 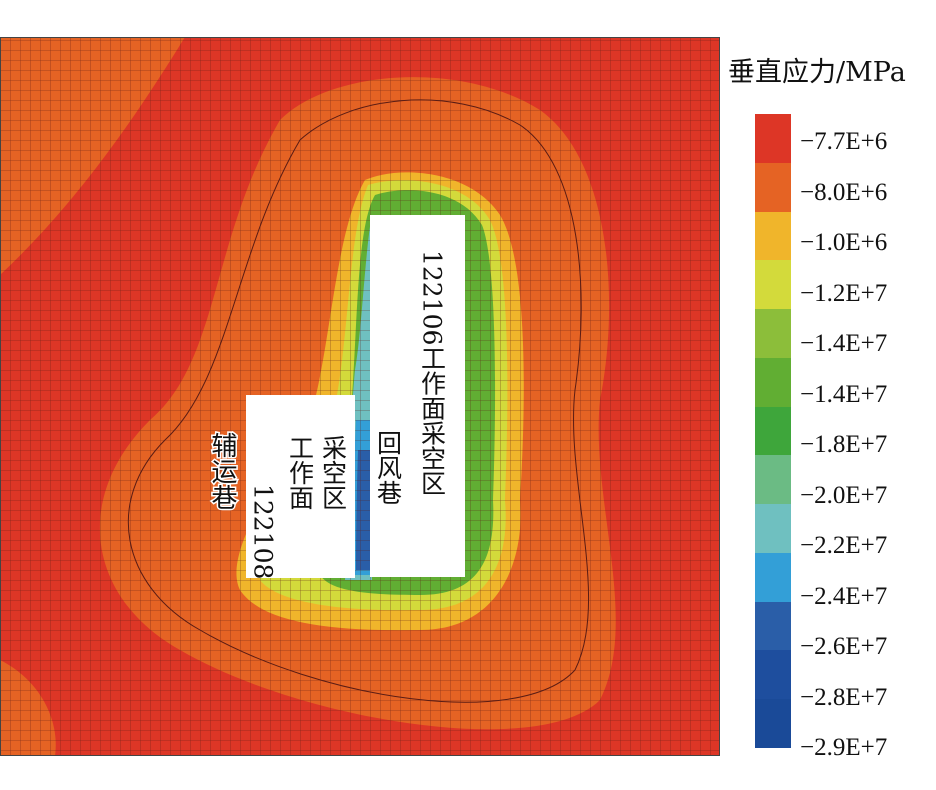 I want to click on colorbar-tick-label: −2.4E+7, so click(x=844, y=596).